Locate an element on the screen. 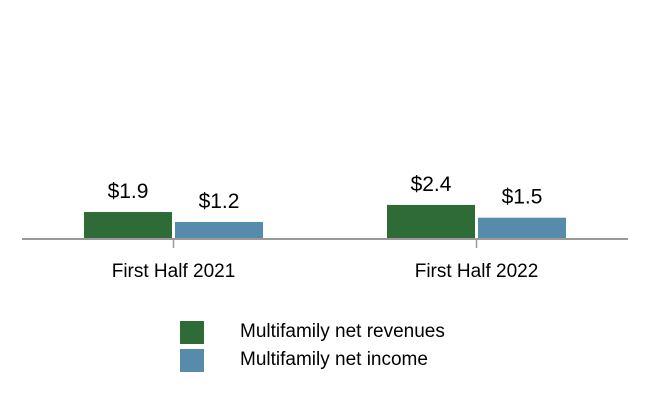 The width and height of the screenshot is (650, 400). data-label-income-1: $1.2 is located at coordinates (219, 201).